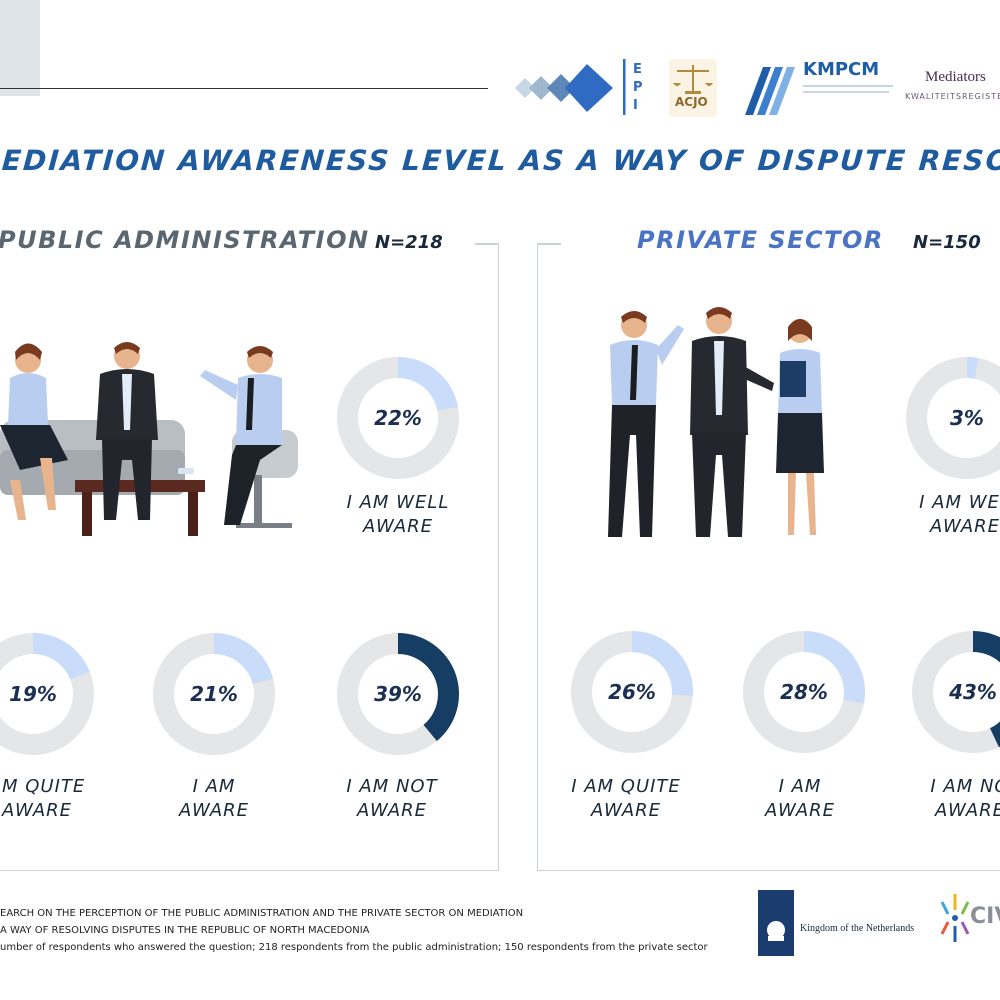 The height and width of the screenshot is (1000, 1000). I want to click on civ-burst-icon, so click(955, 918).